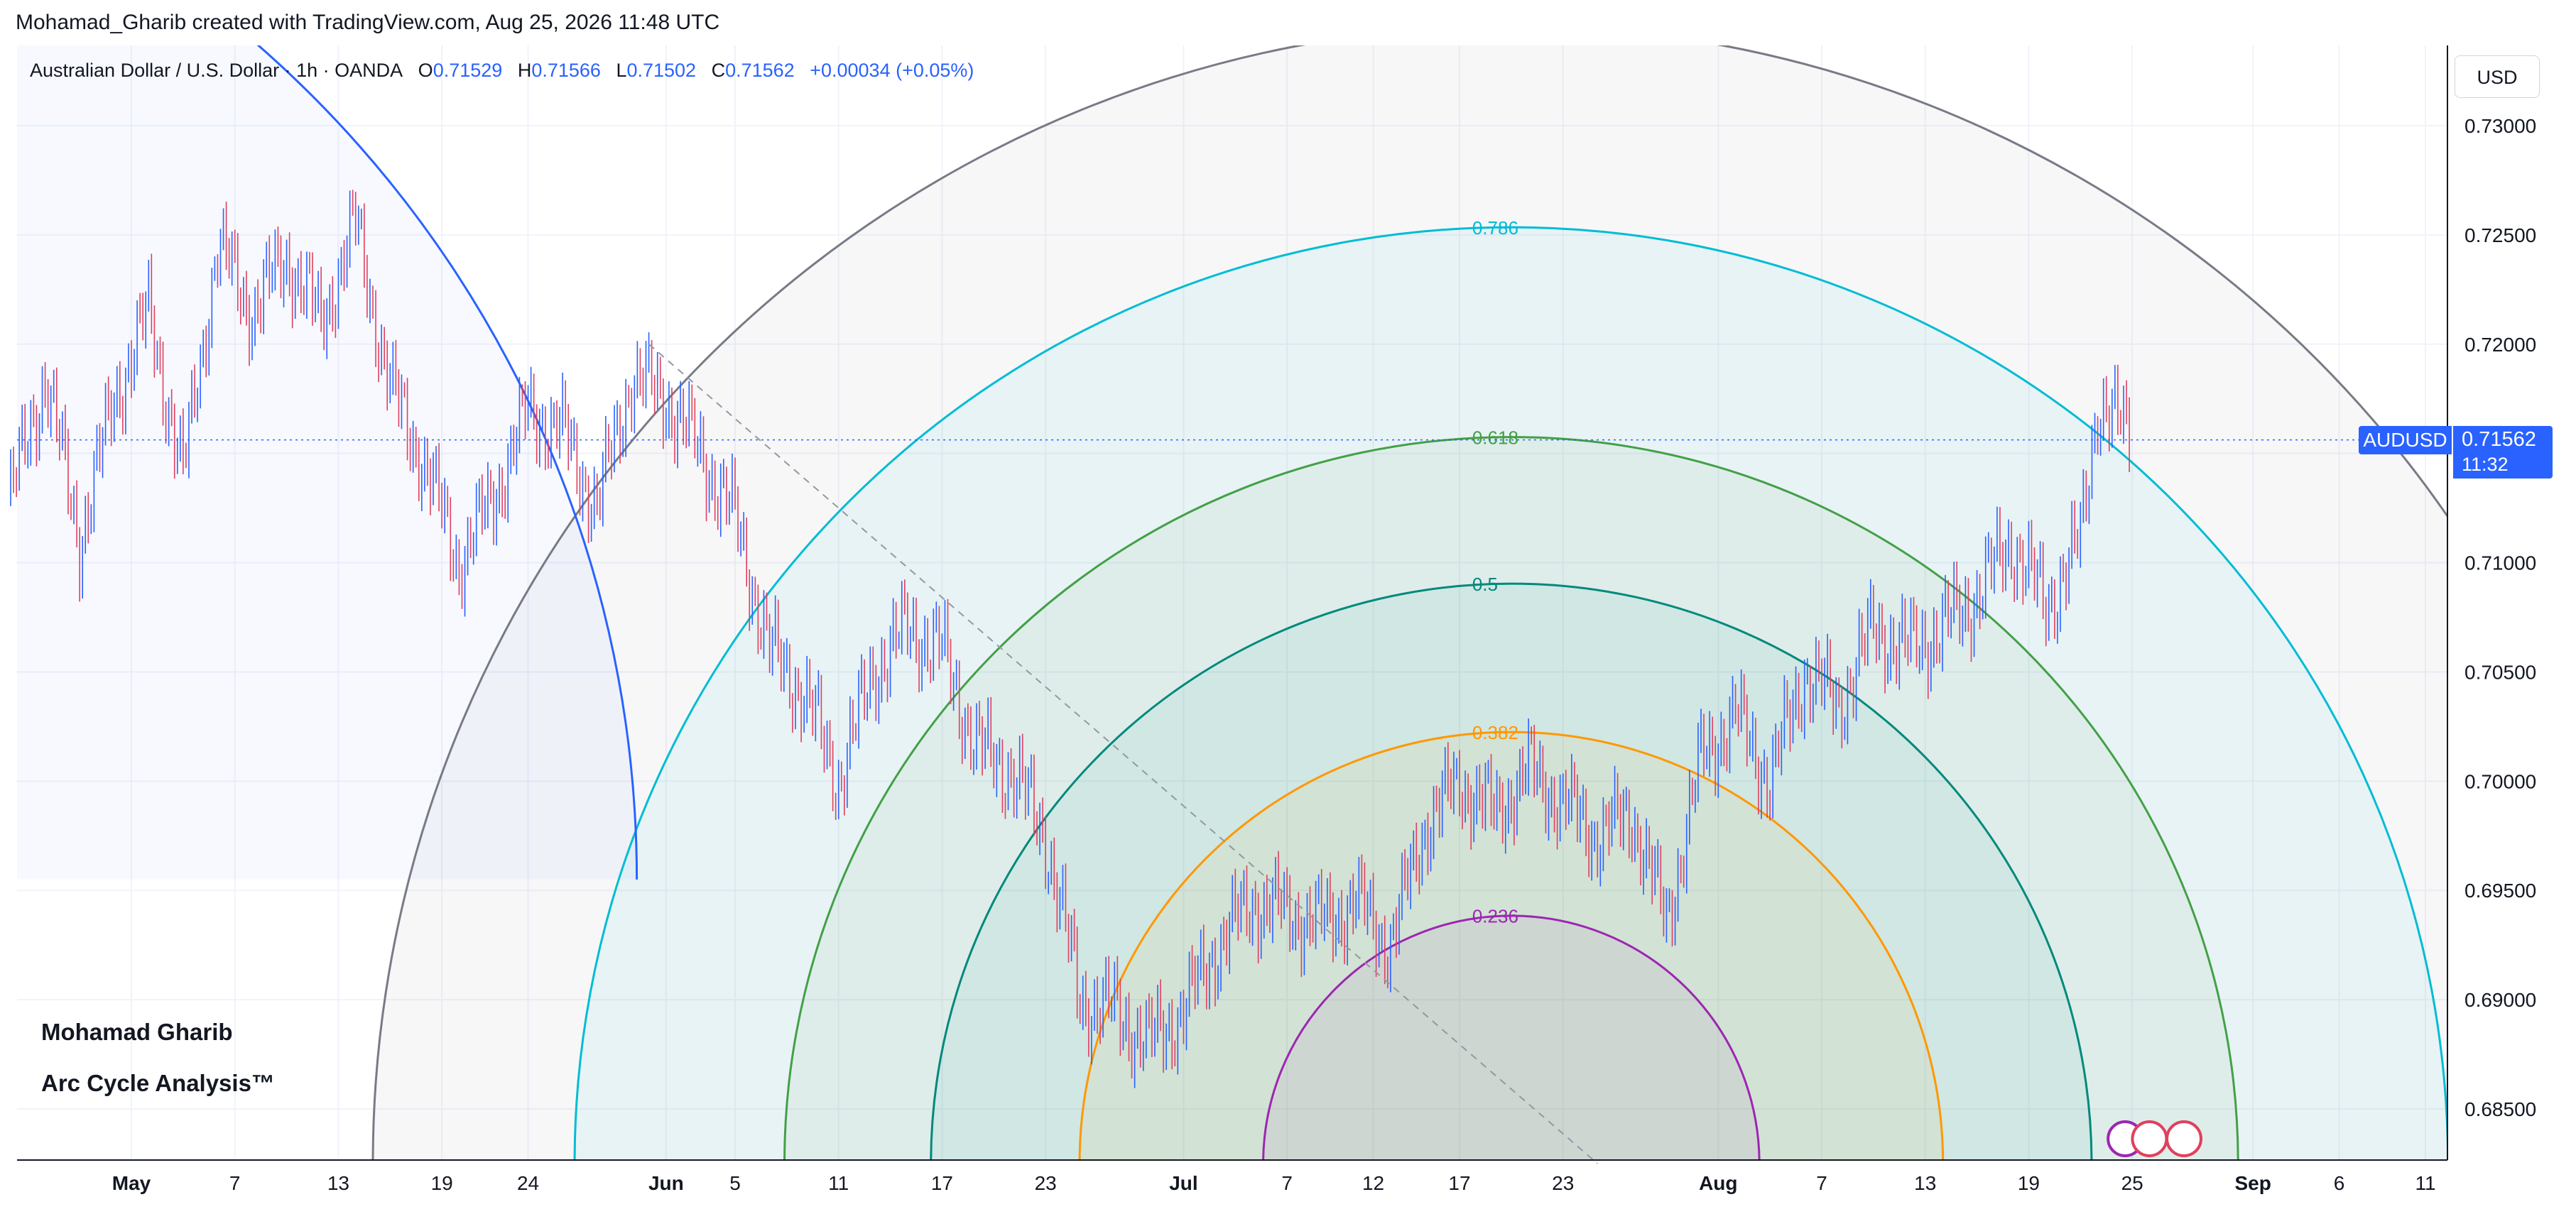  Describe the element at coordinates (1373, 1183) in the screenshot. I see `time-tick-label: 12` at that location.